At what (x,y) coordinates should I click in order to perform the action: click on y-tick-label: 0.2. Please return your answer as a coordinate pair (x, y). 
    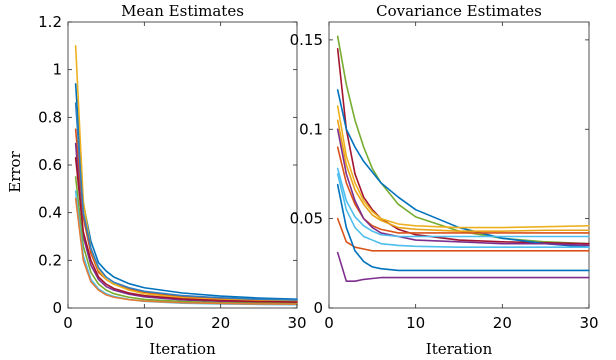
    Looking at the image, I should click on (50, 260).